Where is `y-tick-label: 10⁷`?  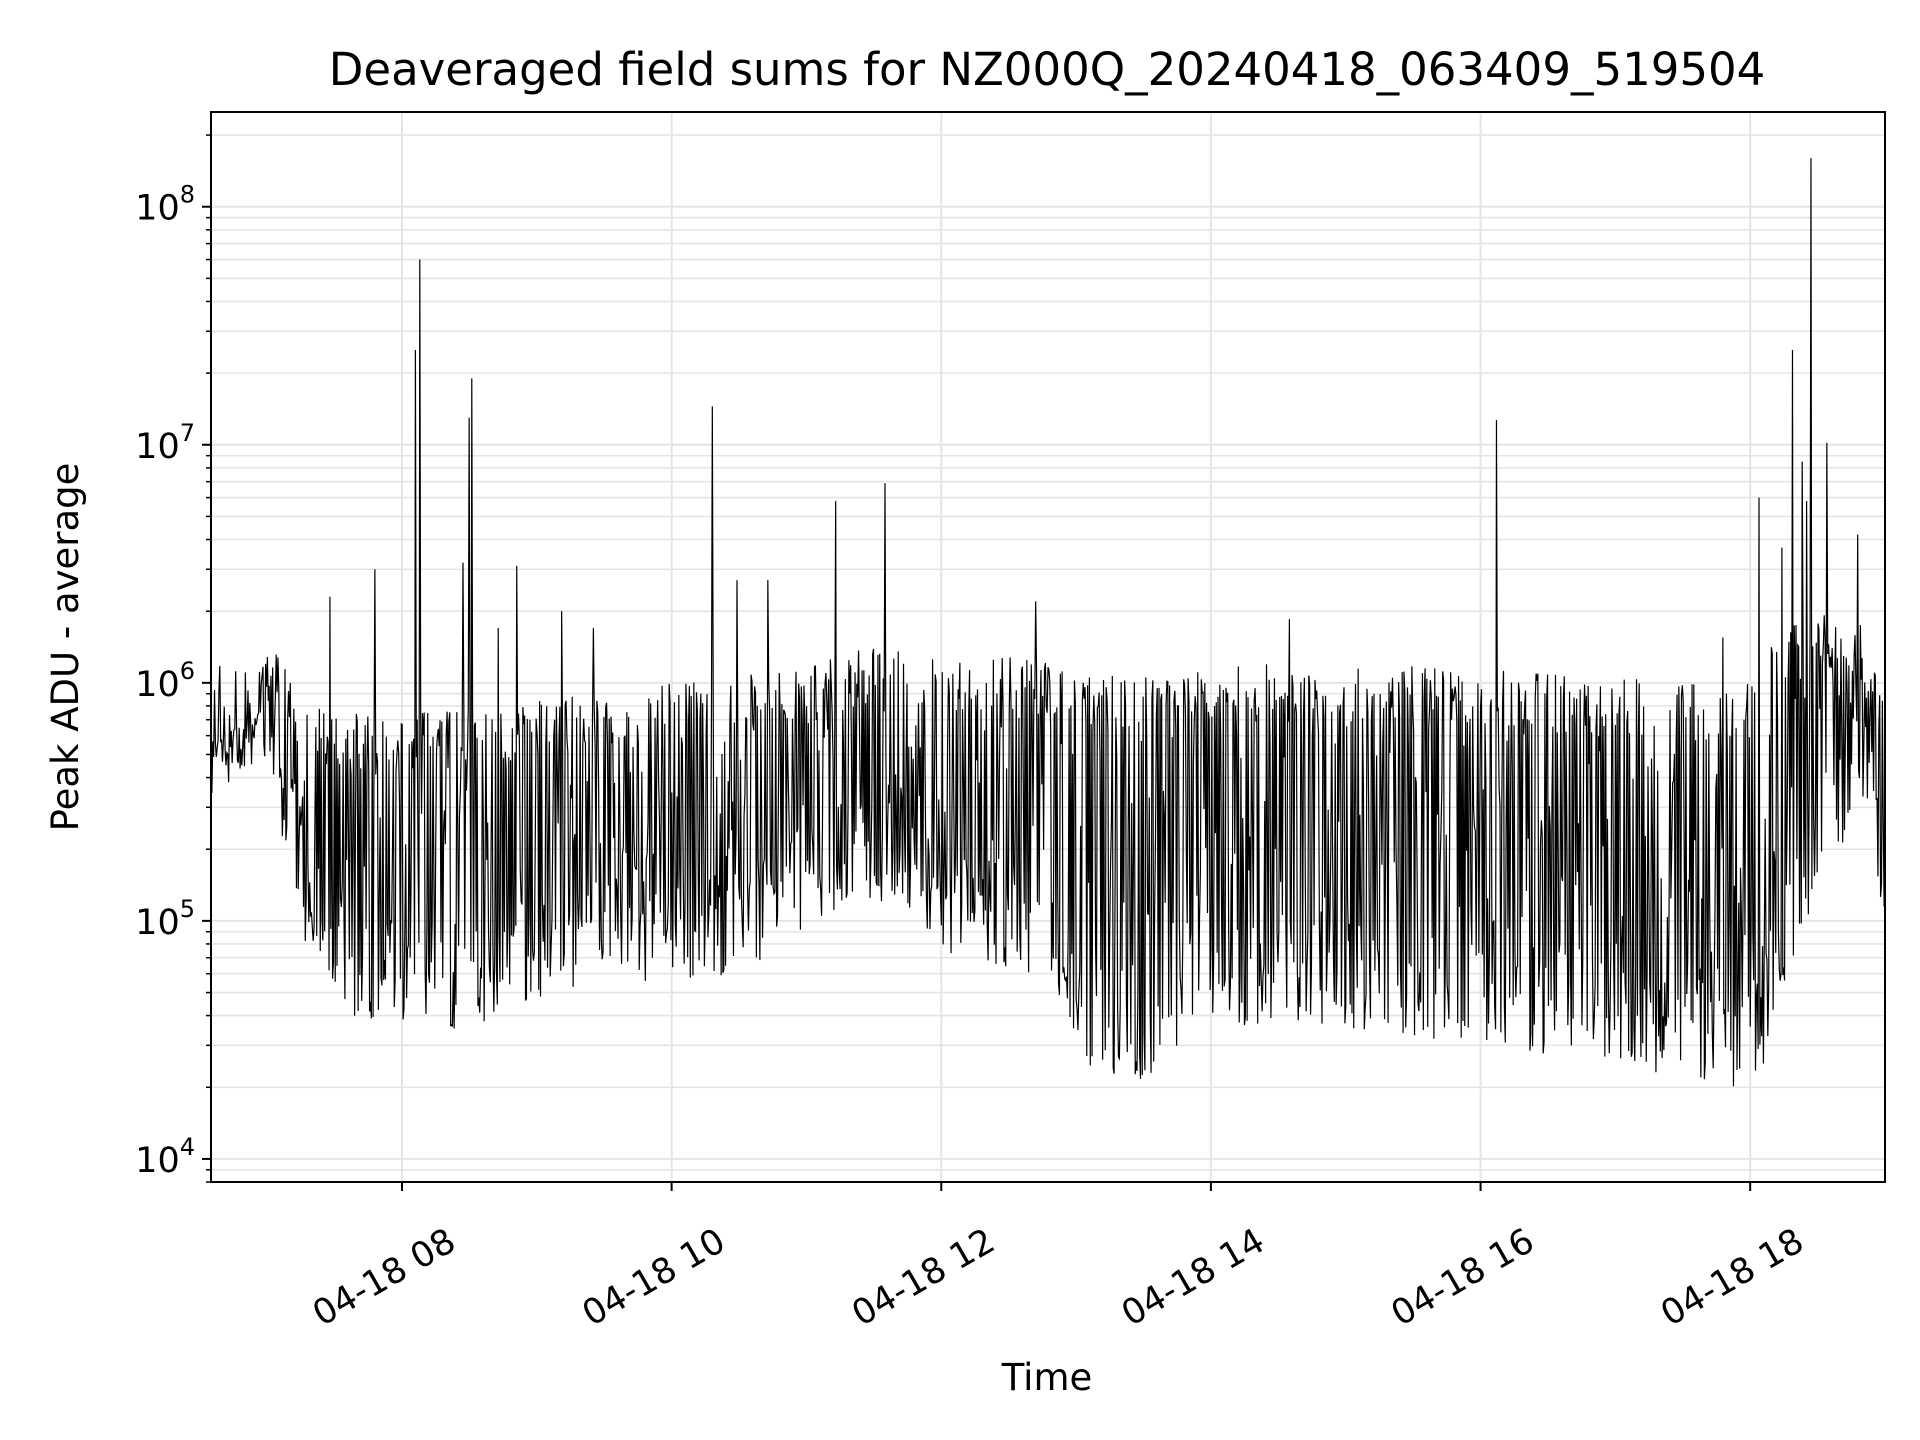 y-tick-label: 10⁷ is located at coordinates (165, 443).